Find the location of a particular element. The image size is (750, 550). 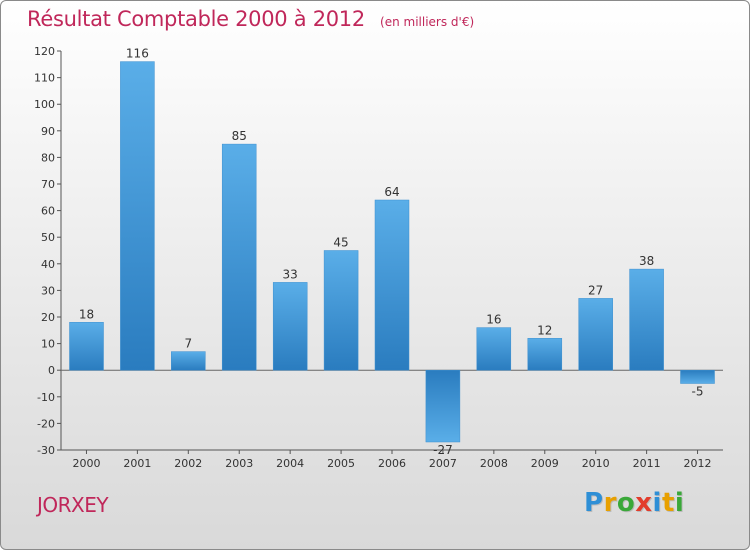

bar-2005 is located at coordinates (341, 310).